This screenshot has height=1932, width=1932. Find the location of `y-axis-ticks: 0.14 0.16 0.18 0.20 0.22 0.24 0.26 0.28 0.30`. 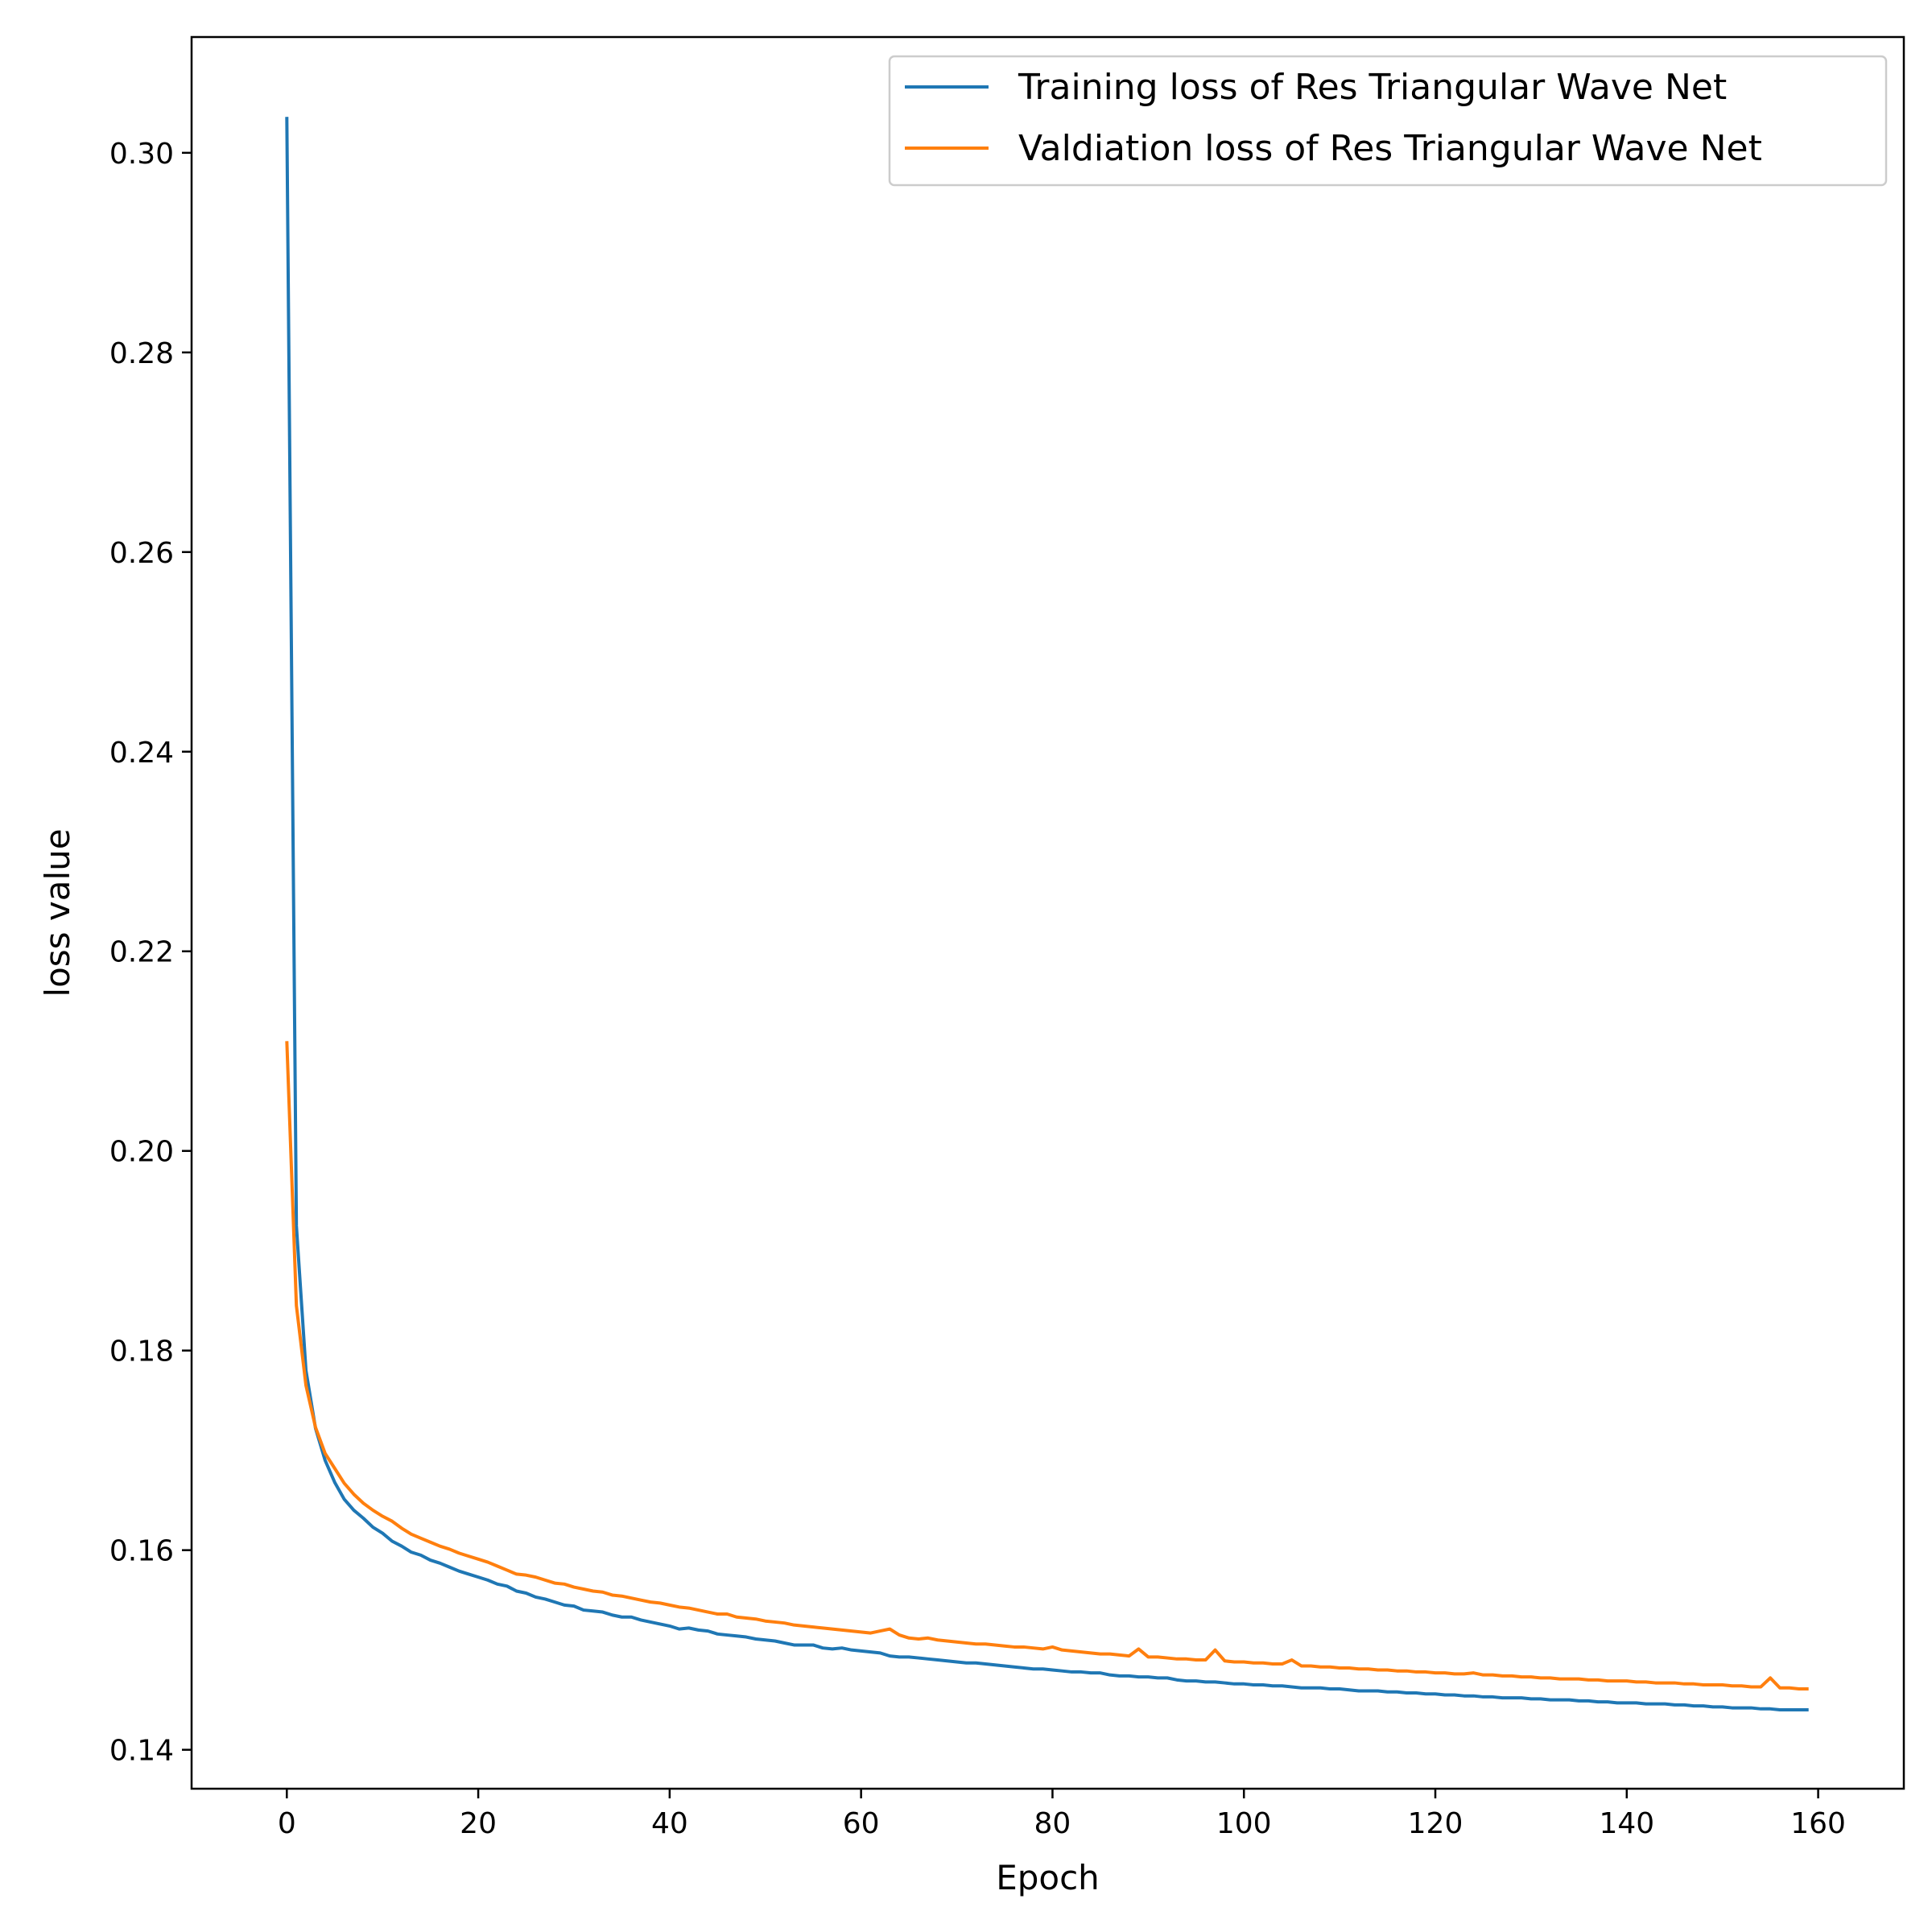

y-axis-ticks: 0.14 0.16 0.18 0.20 0.22 0.24 0.26 0.28 0.30 is located at coordinates (150, 953).